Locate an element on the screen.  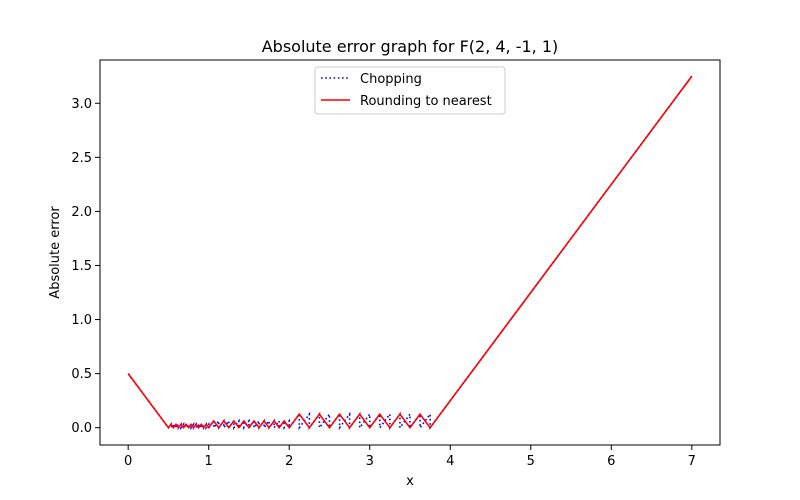
y-tick-label: 1.5 is located at coordinates (81, 266).